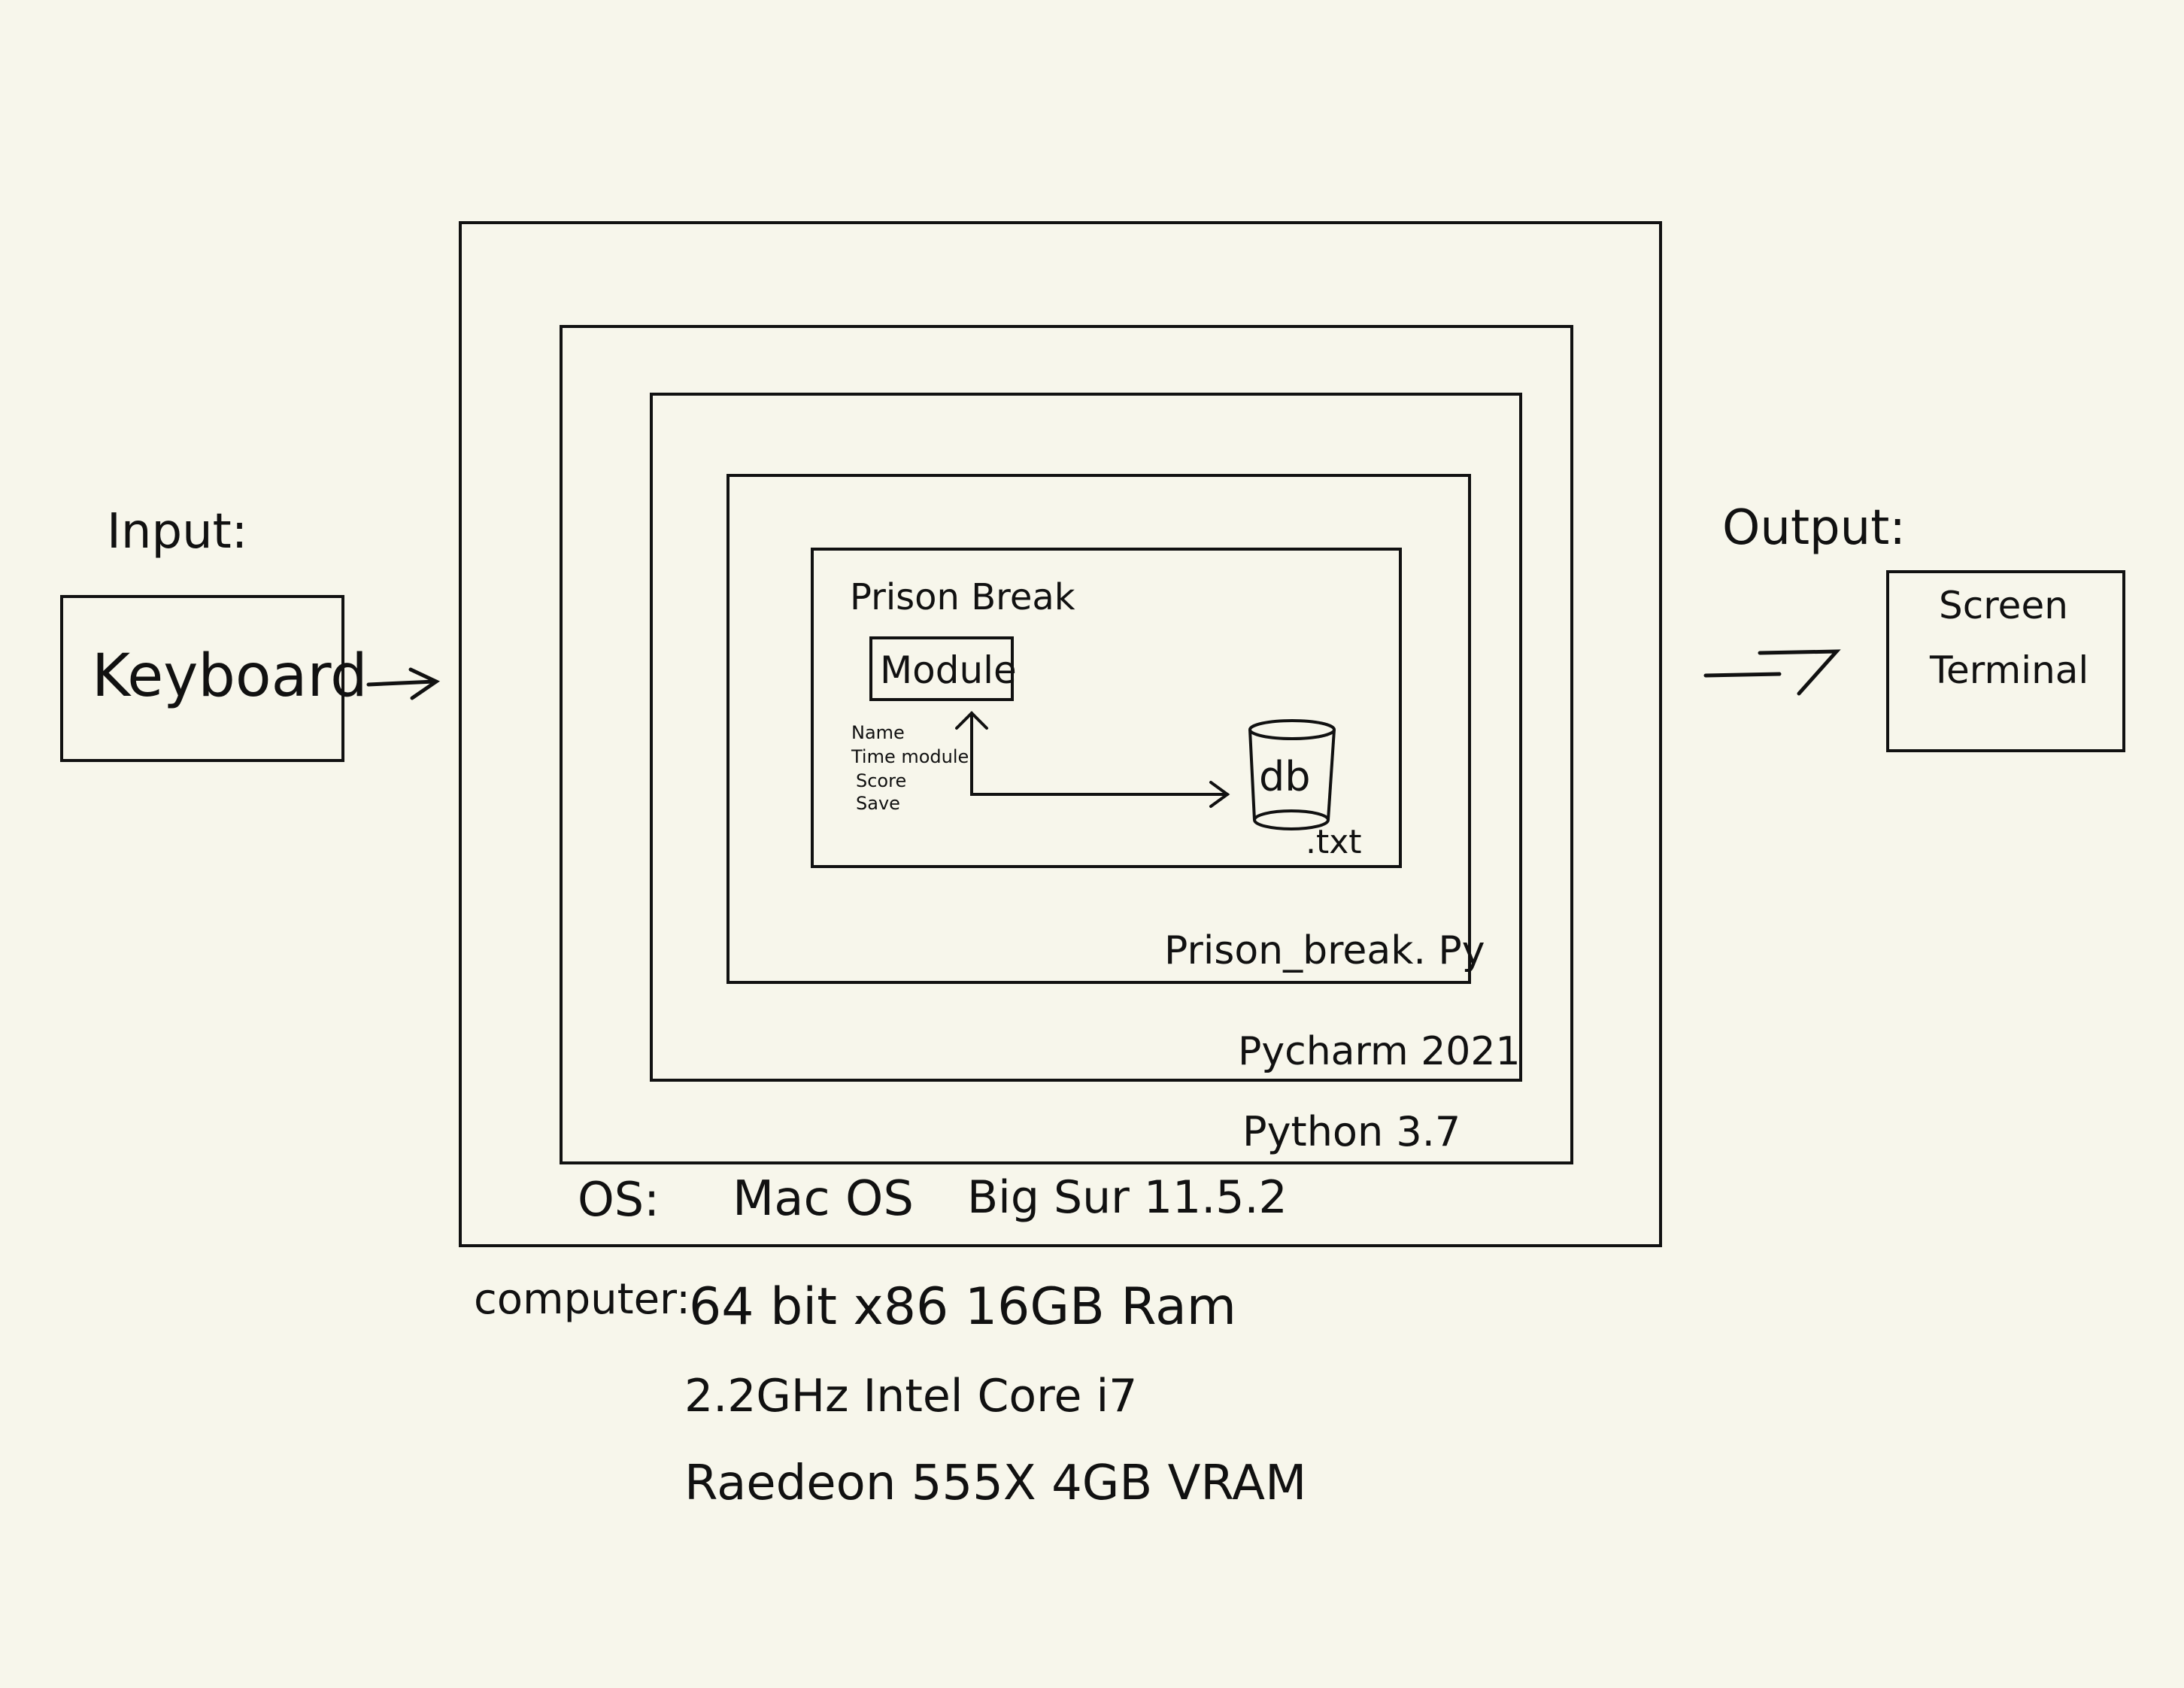 This screenshot has width=2184, height=1688. I want to click on os-version: Big Sur 11.5.2, so click(1127, 1197).